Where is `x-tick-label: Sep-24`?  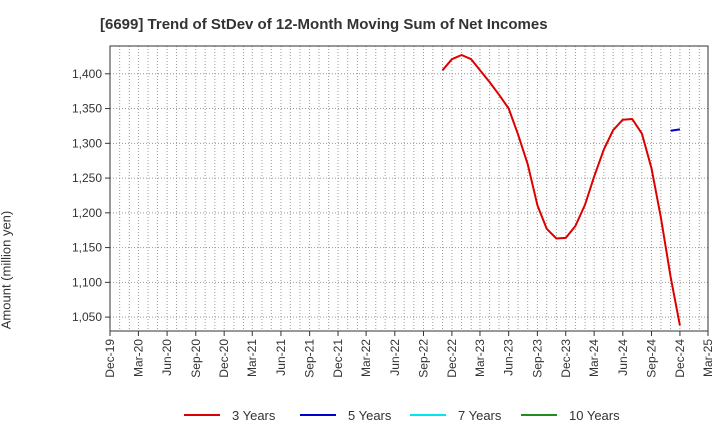 x-tick-label: Sep-24 is located at coordinates (652, 358).